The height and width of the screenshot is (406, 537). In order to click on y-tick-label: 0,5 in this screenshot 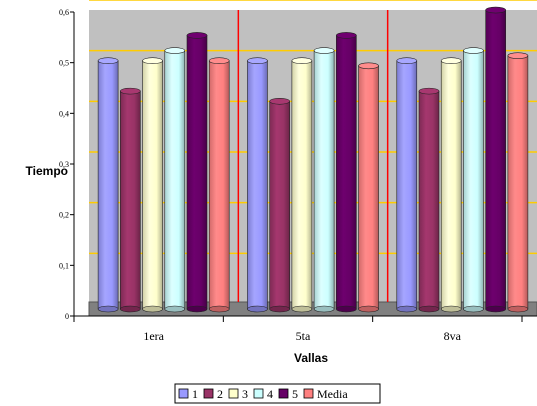, I will do `click(64, 63)`.